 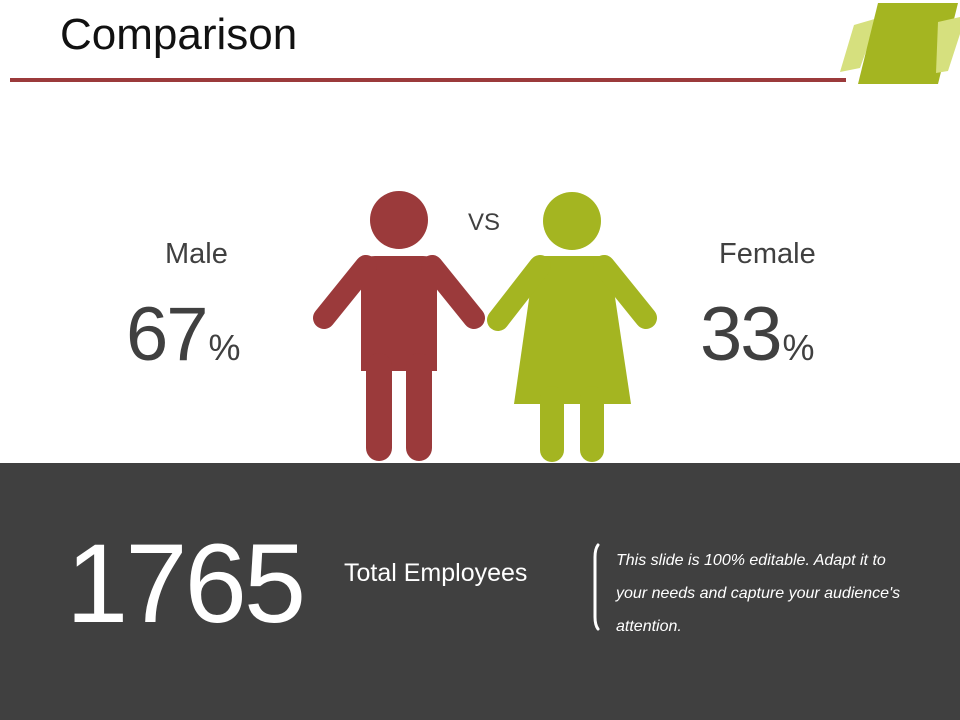 What do you see at coordinates (798, 347) in the screenshot?
I see `female-percentage-unit: %` at bounding box center [798, 347].